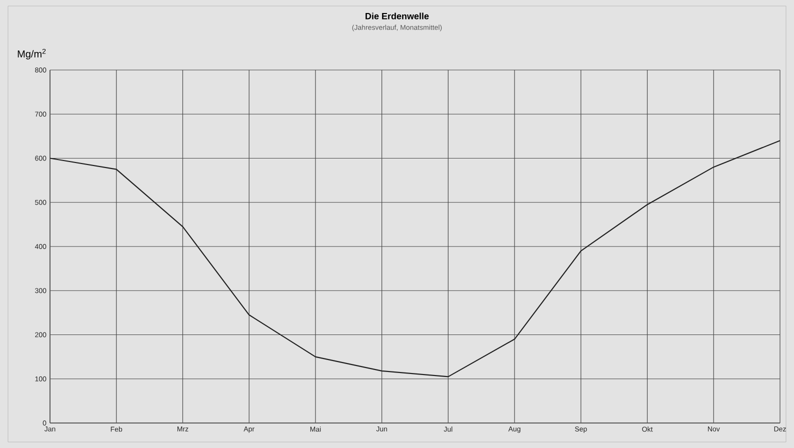 This screenshot has width=794, height=448. What do you see at coordinates (32, 54) in the screenshot?
I see `y-axis-title: Mg/m$^{2}$` at bounding box center [32, 54].